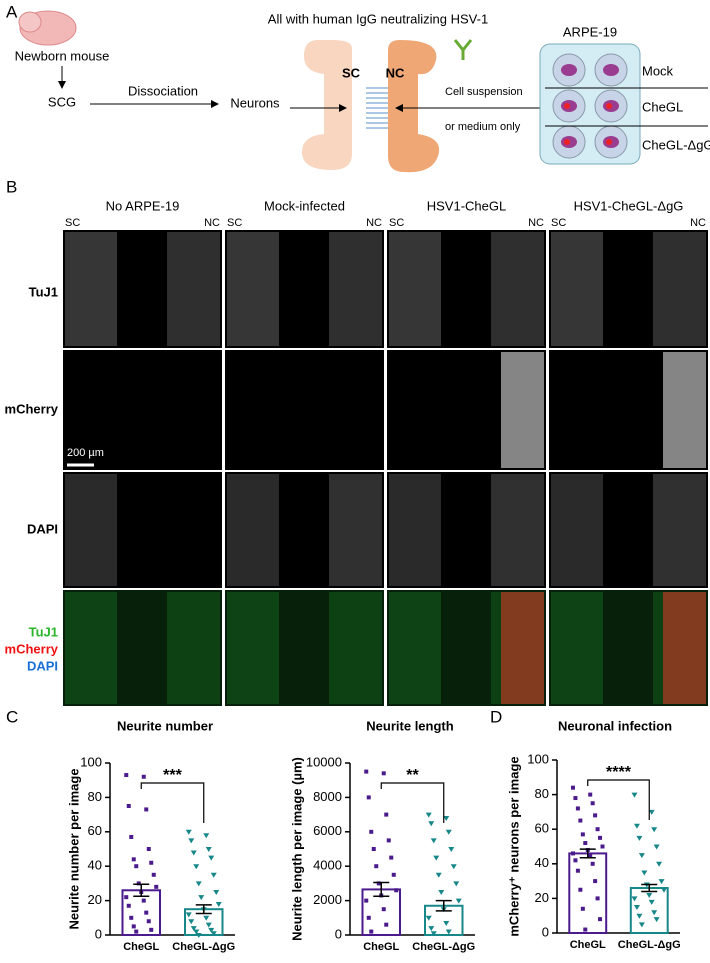  What do you see at coordinates (143, 205) in the screenshot?
I see `column-title: No ARPE-19` at bounding box center [143, 205].